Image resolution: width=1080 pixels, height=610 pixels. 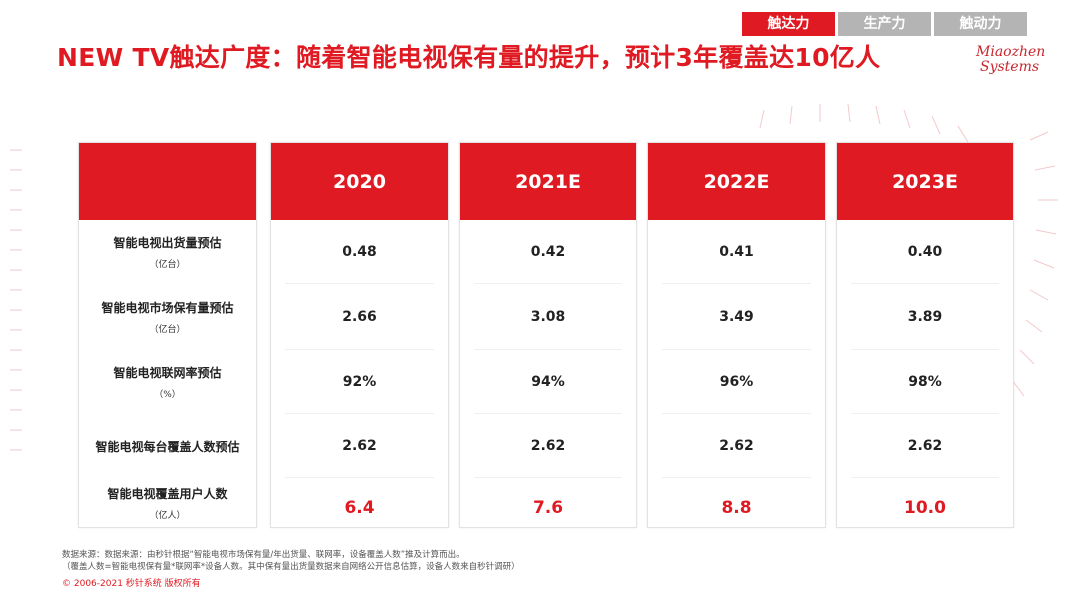 What do you see at coordinates (167, 503) in the screenshot?
I see `row-label-coverage: 智能电视覆盖用户人数 （亿人）` at bounding box center [167, 503].